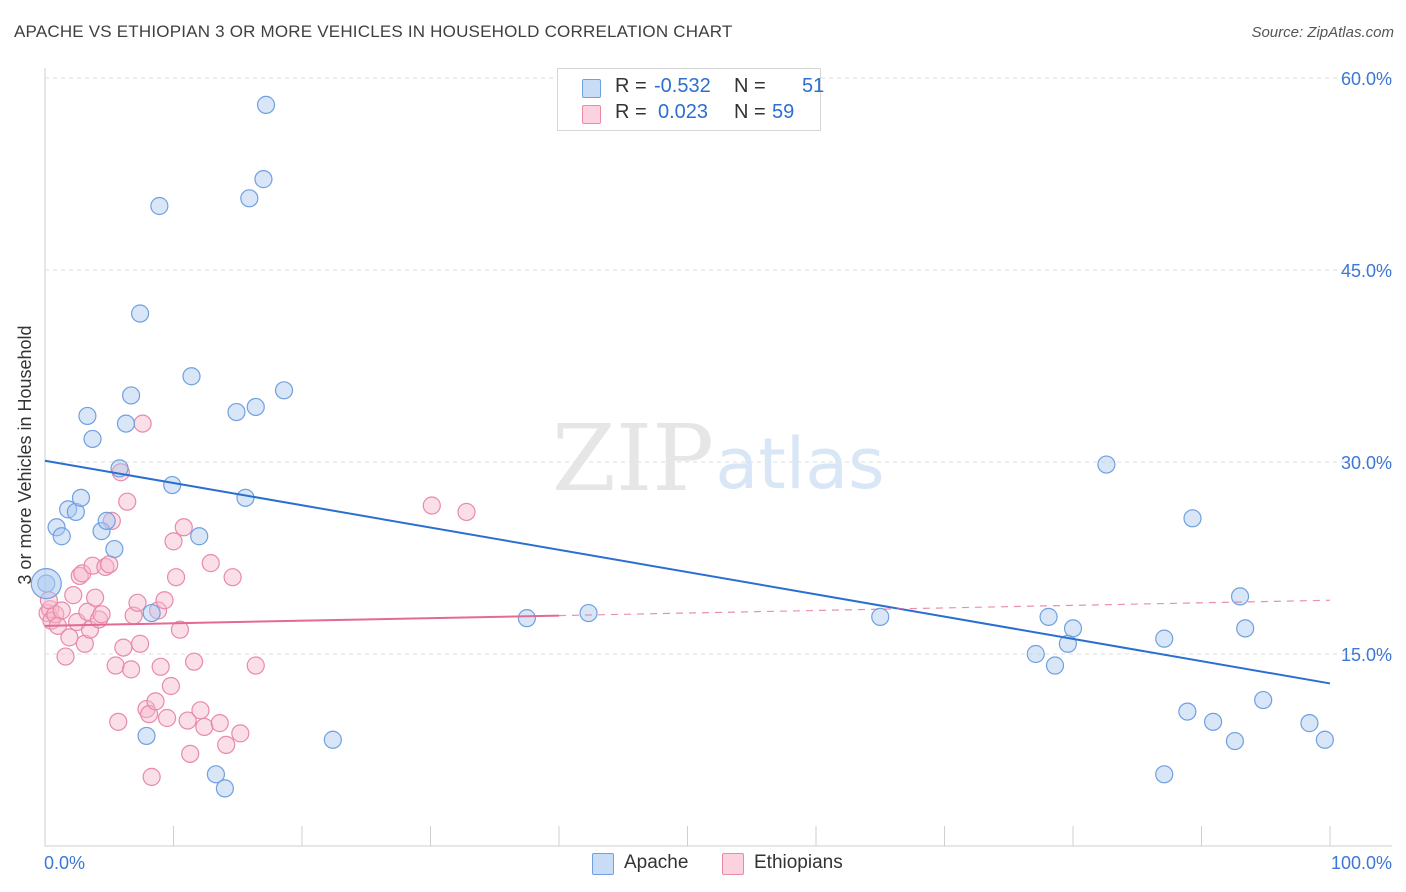  Describe the element at coordinates (798, 862) in the screenshot. I see `legend-label: Ethiopians` at that location.